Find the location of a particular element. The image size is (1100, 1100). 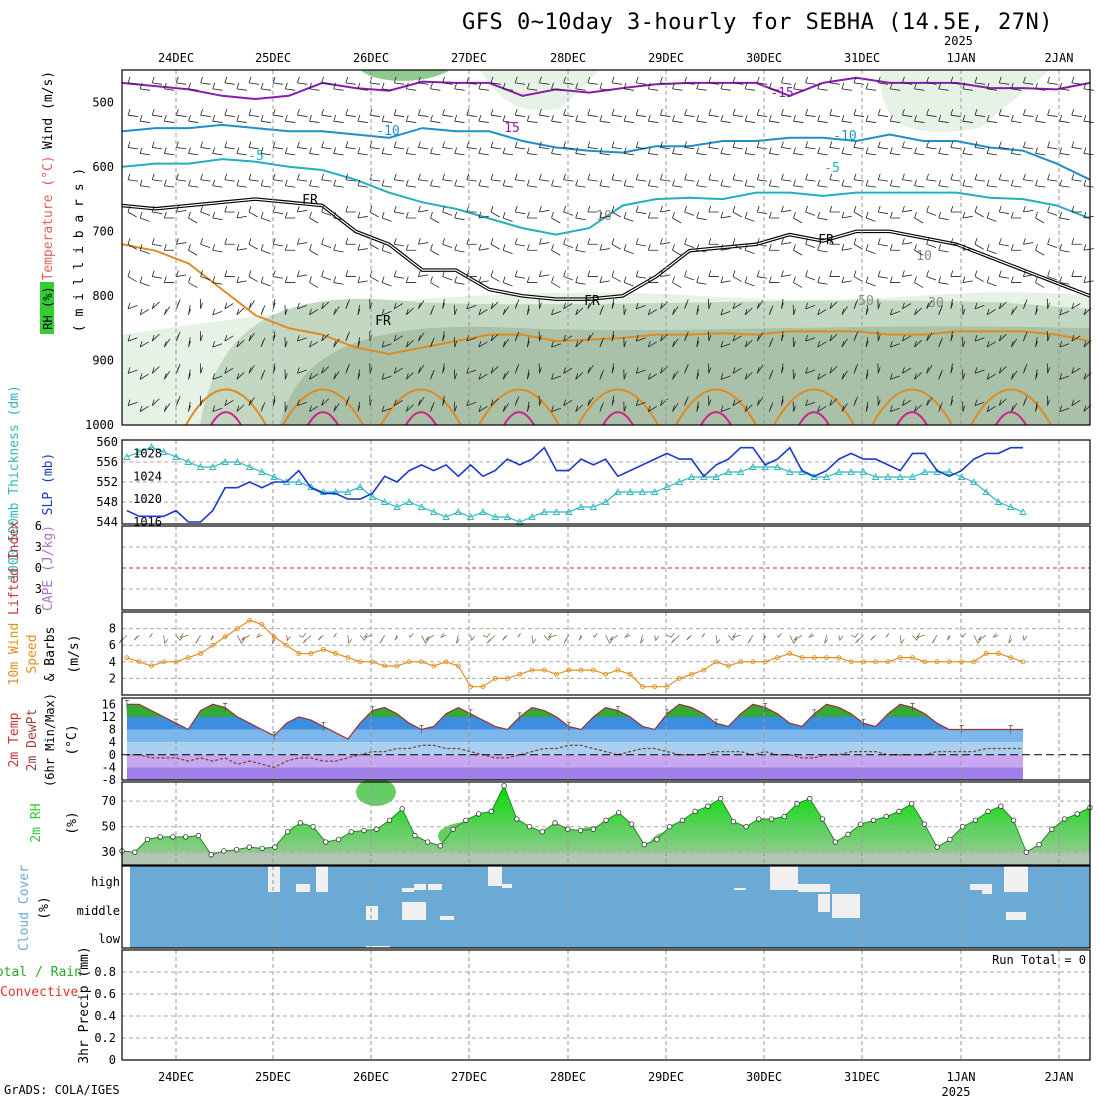

rh-base is located at coordinates (606, 858).